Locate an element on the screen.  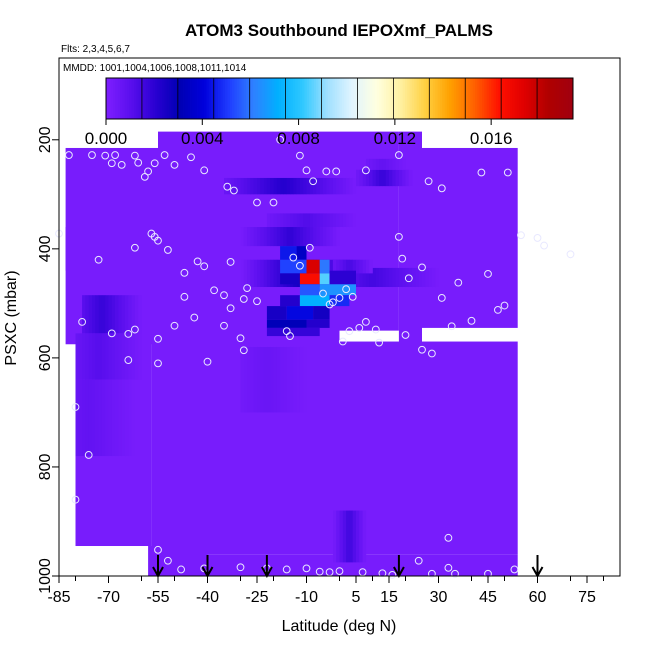
y-axis: 200 400 600 800 1000 is located at coordinates (48, 360).